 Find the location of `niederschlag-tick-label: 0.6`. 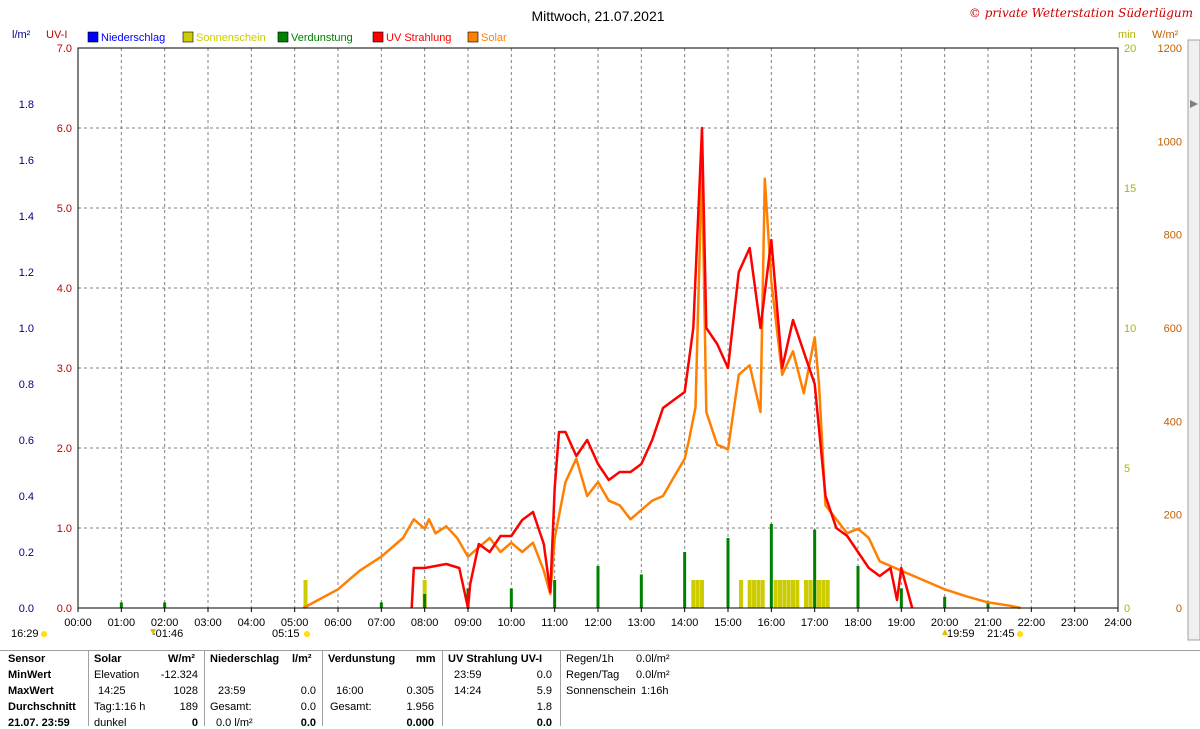

niederschlag-tick-label: 0.6 is located at coordinates (26, 441).